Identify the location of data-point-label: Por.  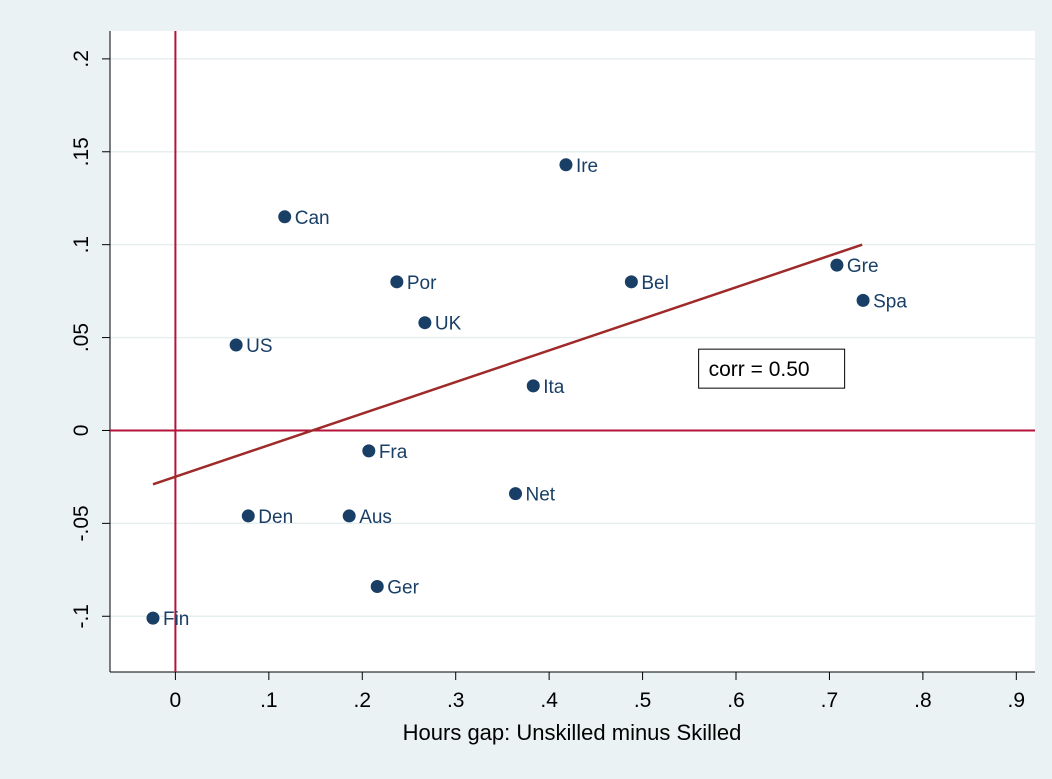
(422, 283).